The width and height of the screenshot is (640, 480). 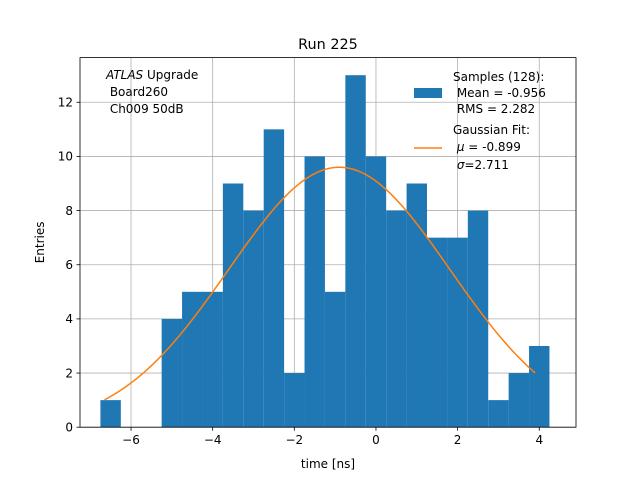 What do you see at coordinates (145, 109) in the screenshot?
I see `annotation-line-3: Ch009 50dB` at bounding box center [145, 109].